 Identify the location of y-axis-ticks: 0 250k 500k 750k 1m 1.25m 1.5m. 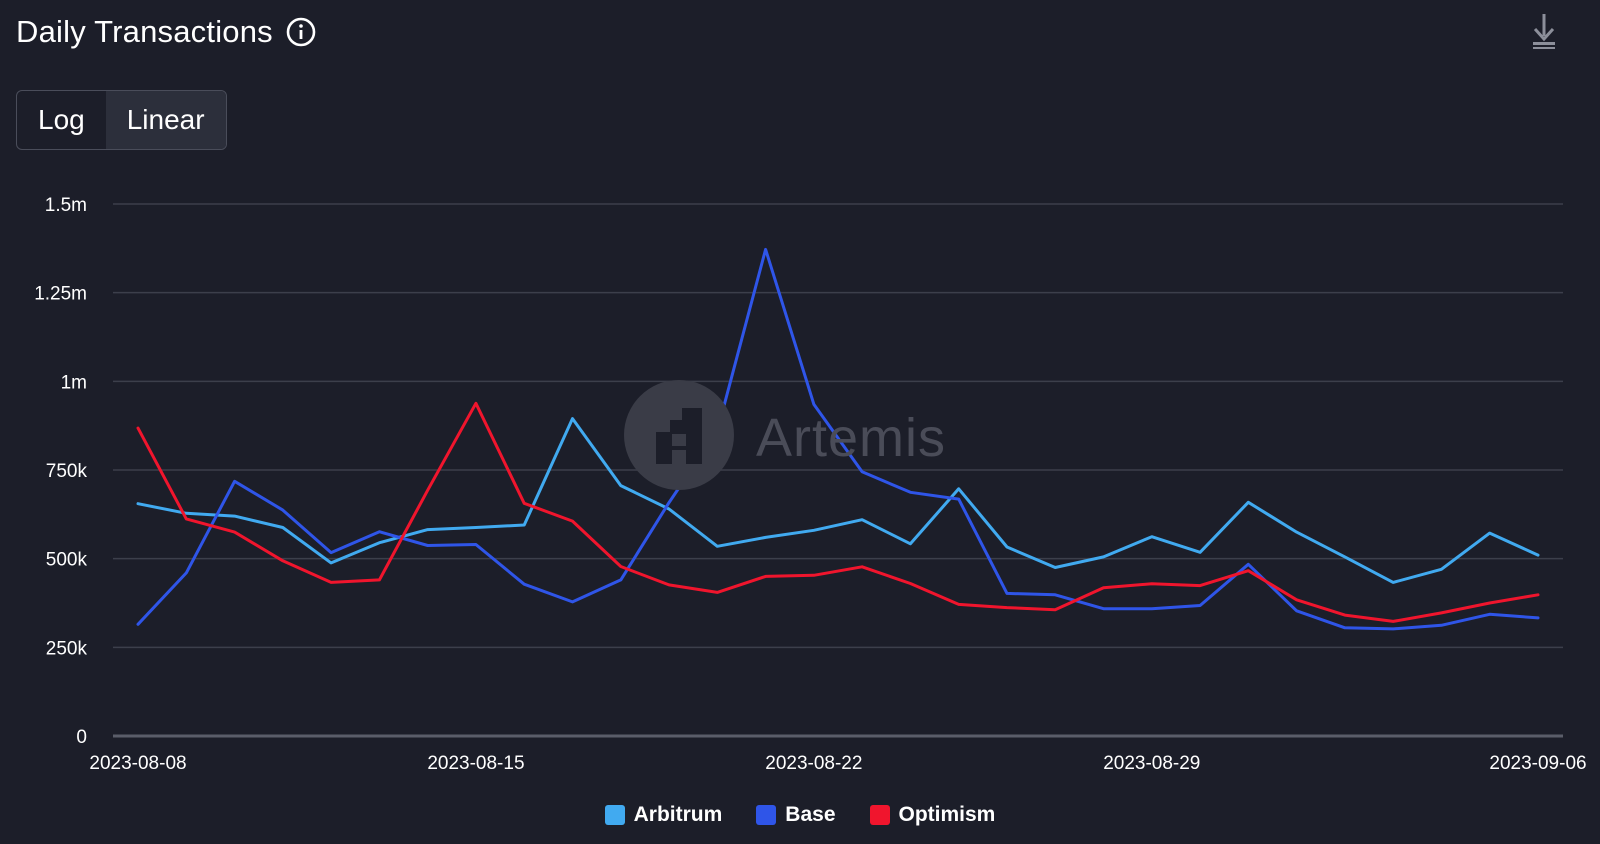
(60, 471).